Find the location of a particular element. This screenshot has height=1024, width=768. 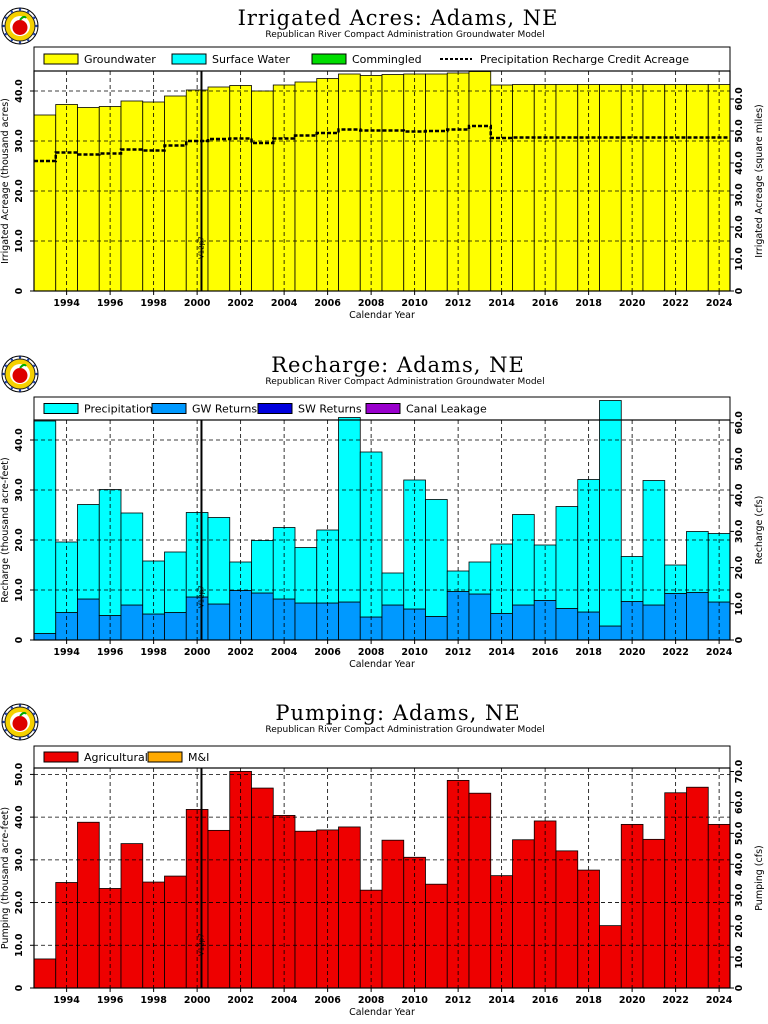

x-tick-label: 2020 is located at coordinates (632, 303).